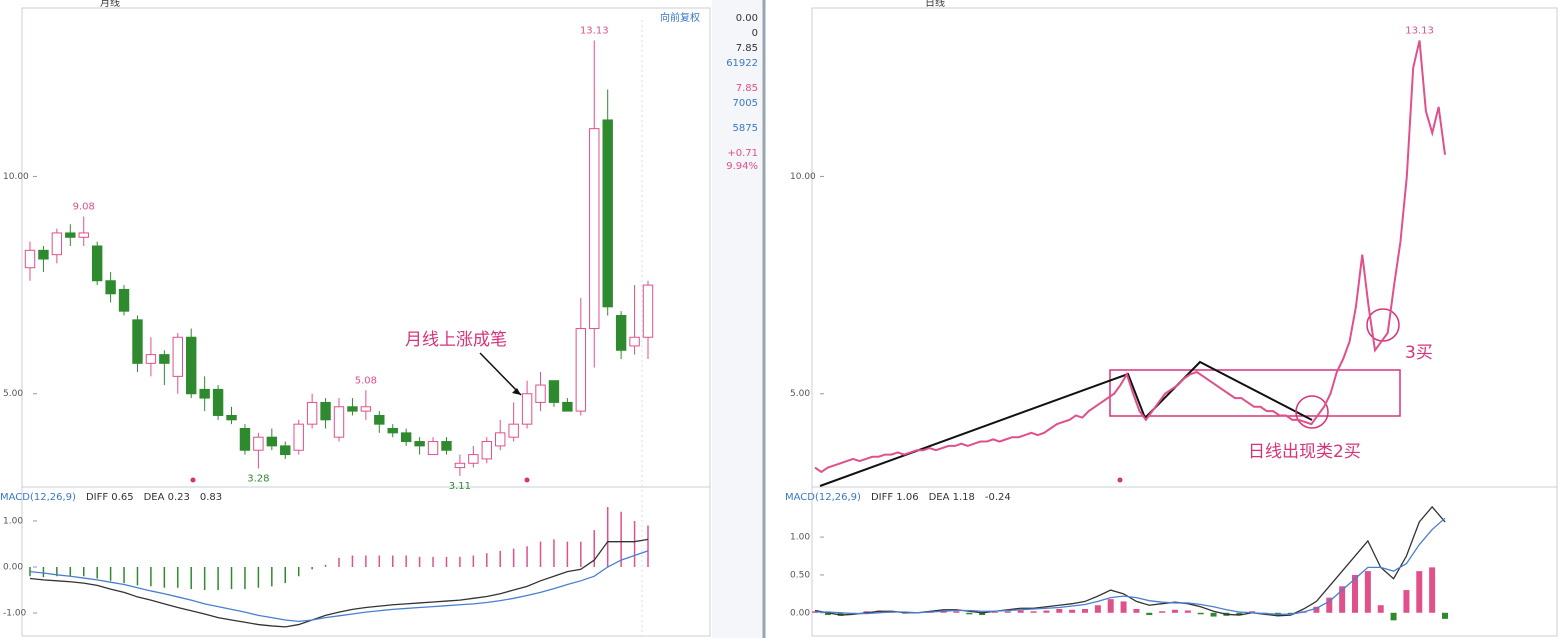  What do you see at coordinates (110, 497) in the screenshot?
I see `legend-text: DIFF 0.65` at bounding box center [110, 497].